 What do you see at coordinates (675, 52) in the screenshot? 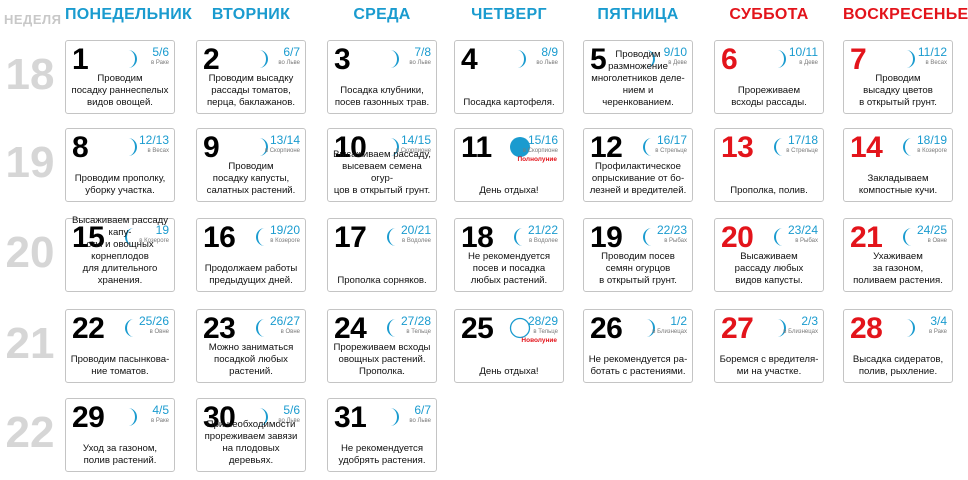
I see `lunar-days: 9/10` at bounding box center [675, 52].